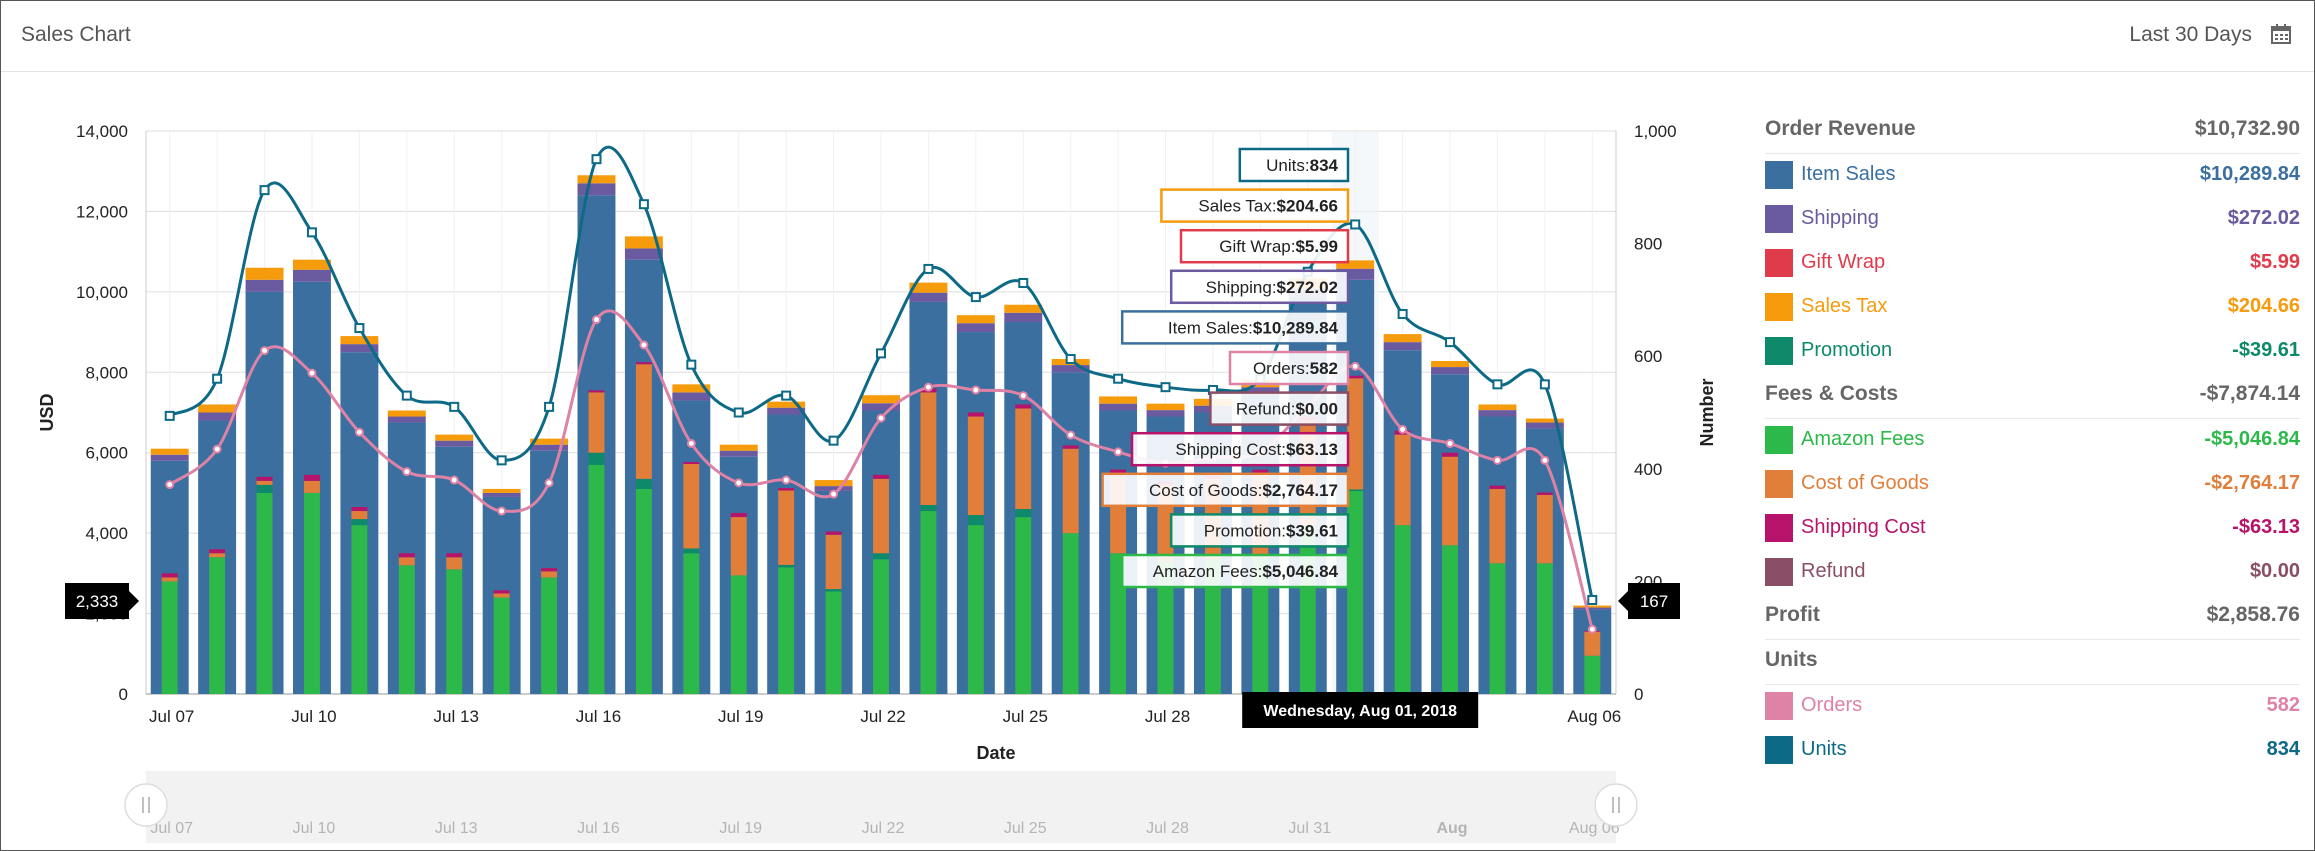  What do you see at coordinates (1256, 449) in the screenshot?
I see `tooltip-text: Shipping Cost:$63.13` at bounding box center [1256, 449].